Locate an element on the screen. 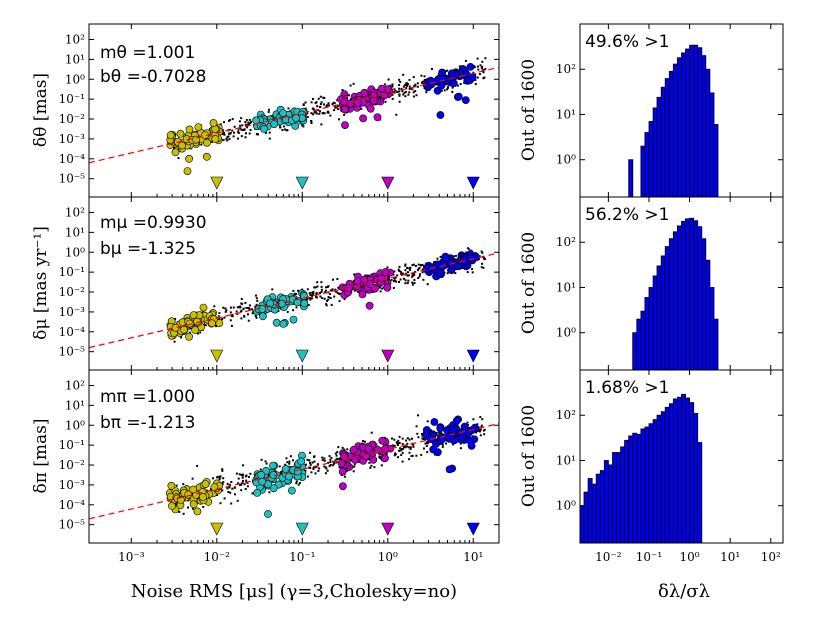 Image resolution: width=817 pixels, height=617 pixels. x-tick-label: 10¹ is located at coordinates (730, 557).